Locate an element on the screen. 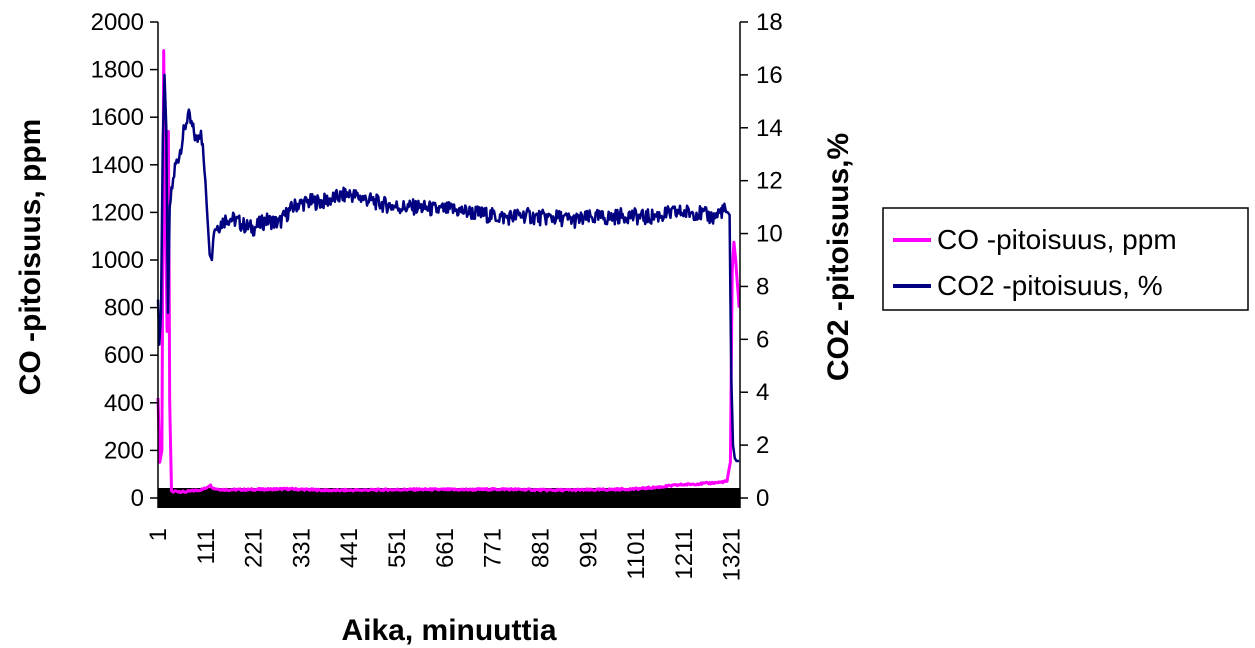 The width and height of the screenshot is (1255, 648). x-tick-label: 221 is located at coordinates (254, 548).